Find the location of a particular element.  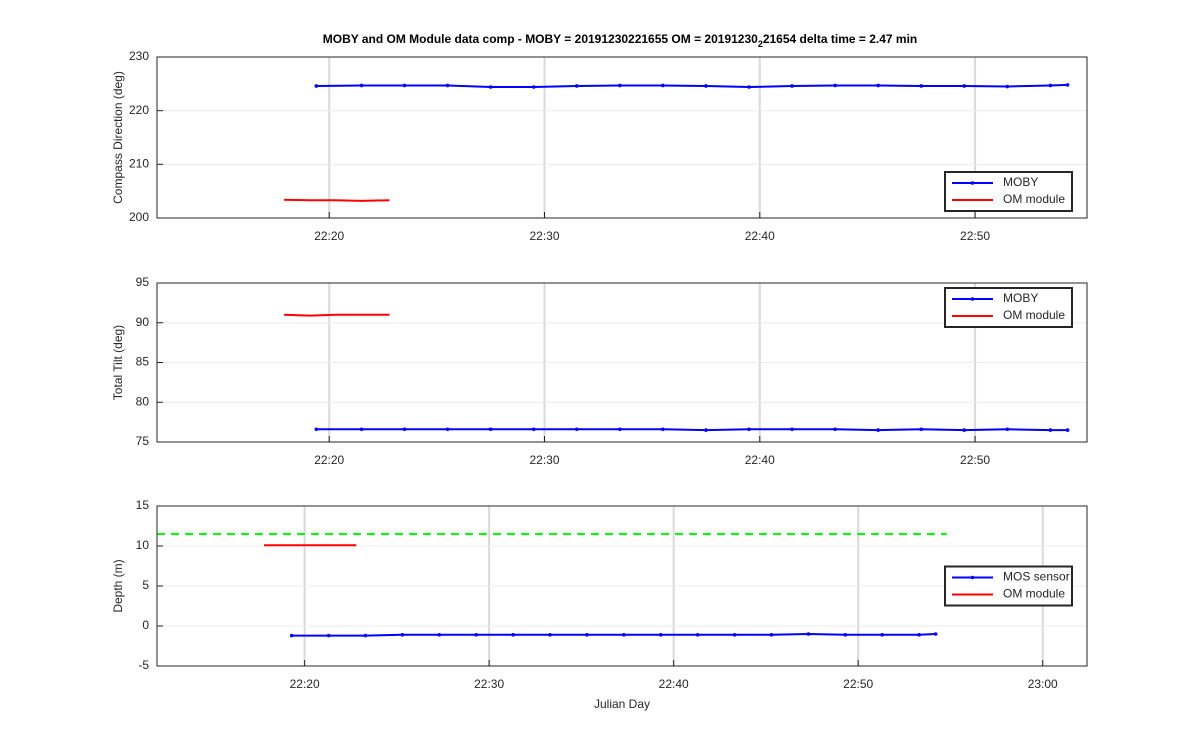

legend: MOS sensor OM module is located at coordinates (1008, 586).